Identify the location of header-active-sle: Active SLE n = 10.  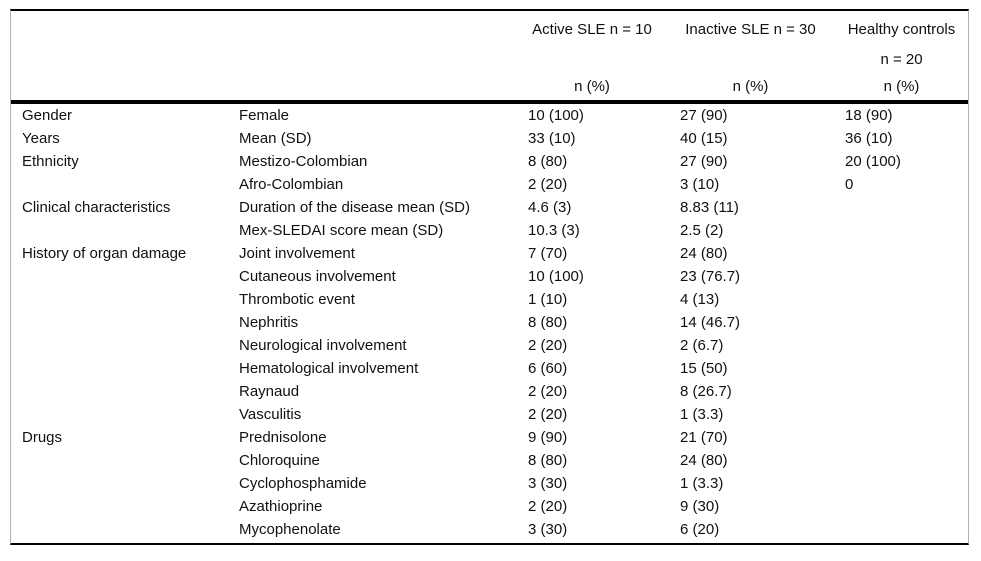
(592, 29).